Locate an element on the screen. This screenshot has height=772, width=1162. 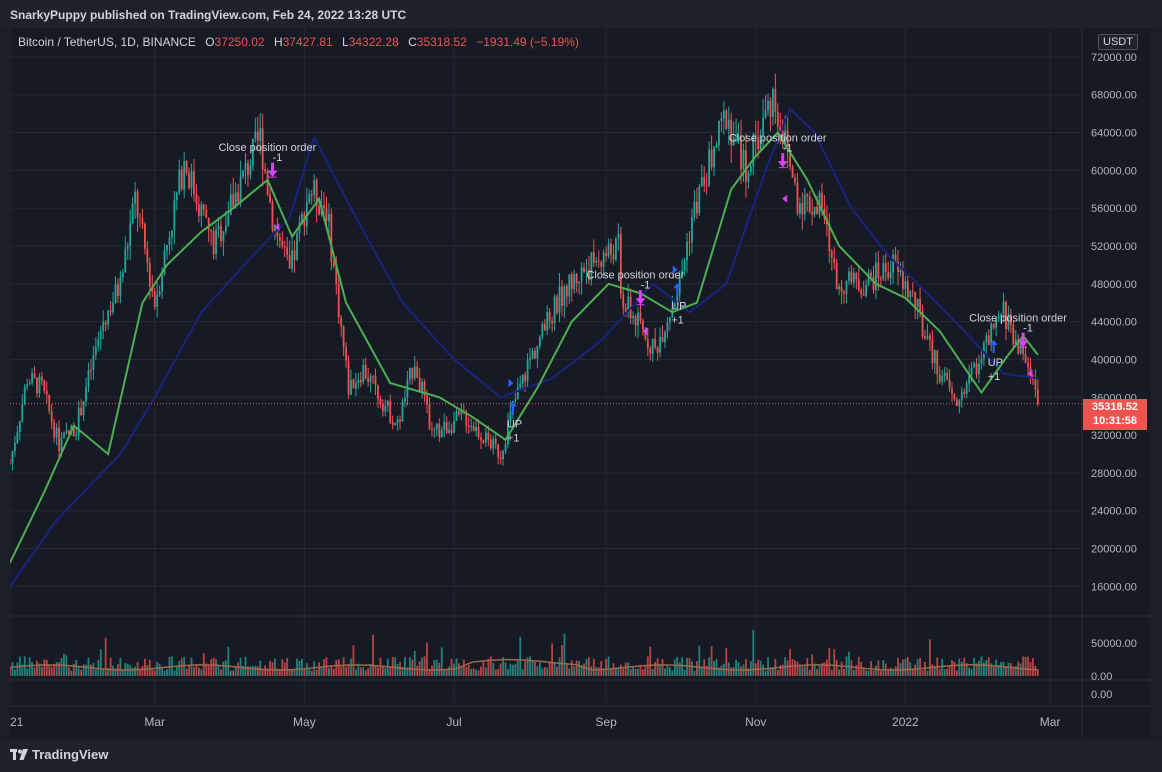
time-axis-tick: Mar is located at coordinates (154, 722).